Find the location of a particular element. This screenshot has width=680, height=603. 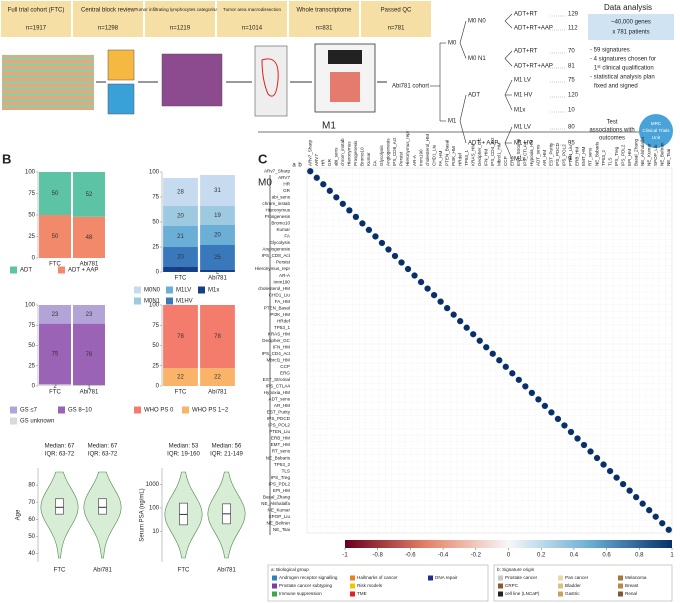

row-label: ADT_sens is located at coordinates (280, 399).